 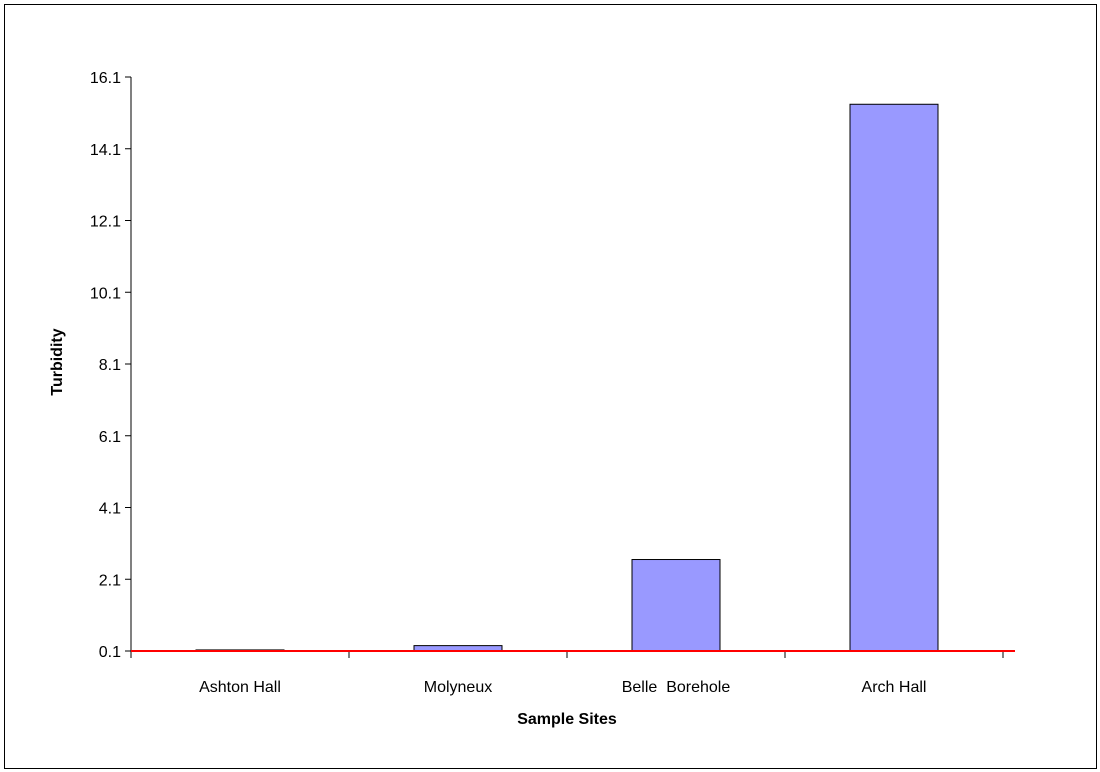 I want to click on x-axis-ticks, so click(x=567, y=654).